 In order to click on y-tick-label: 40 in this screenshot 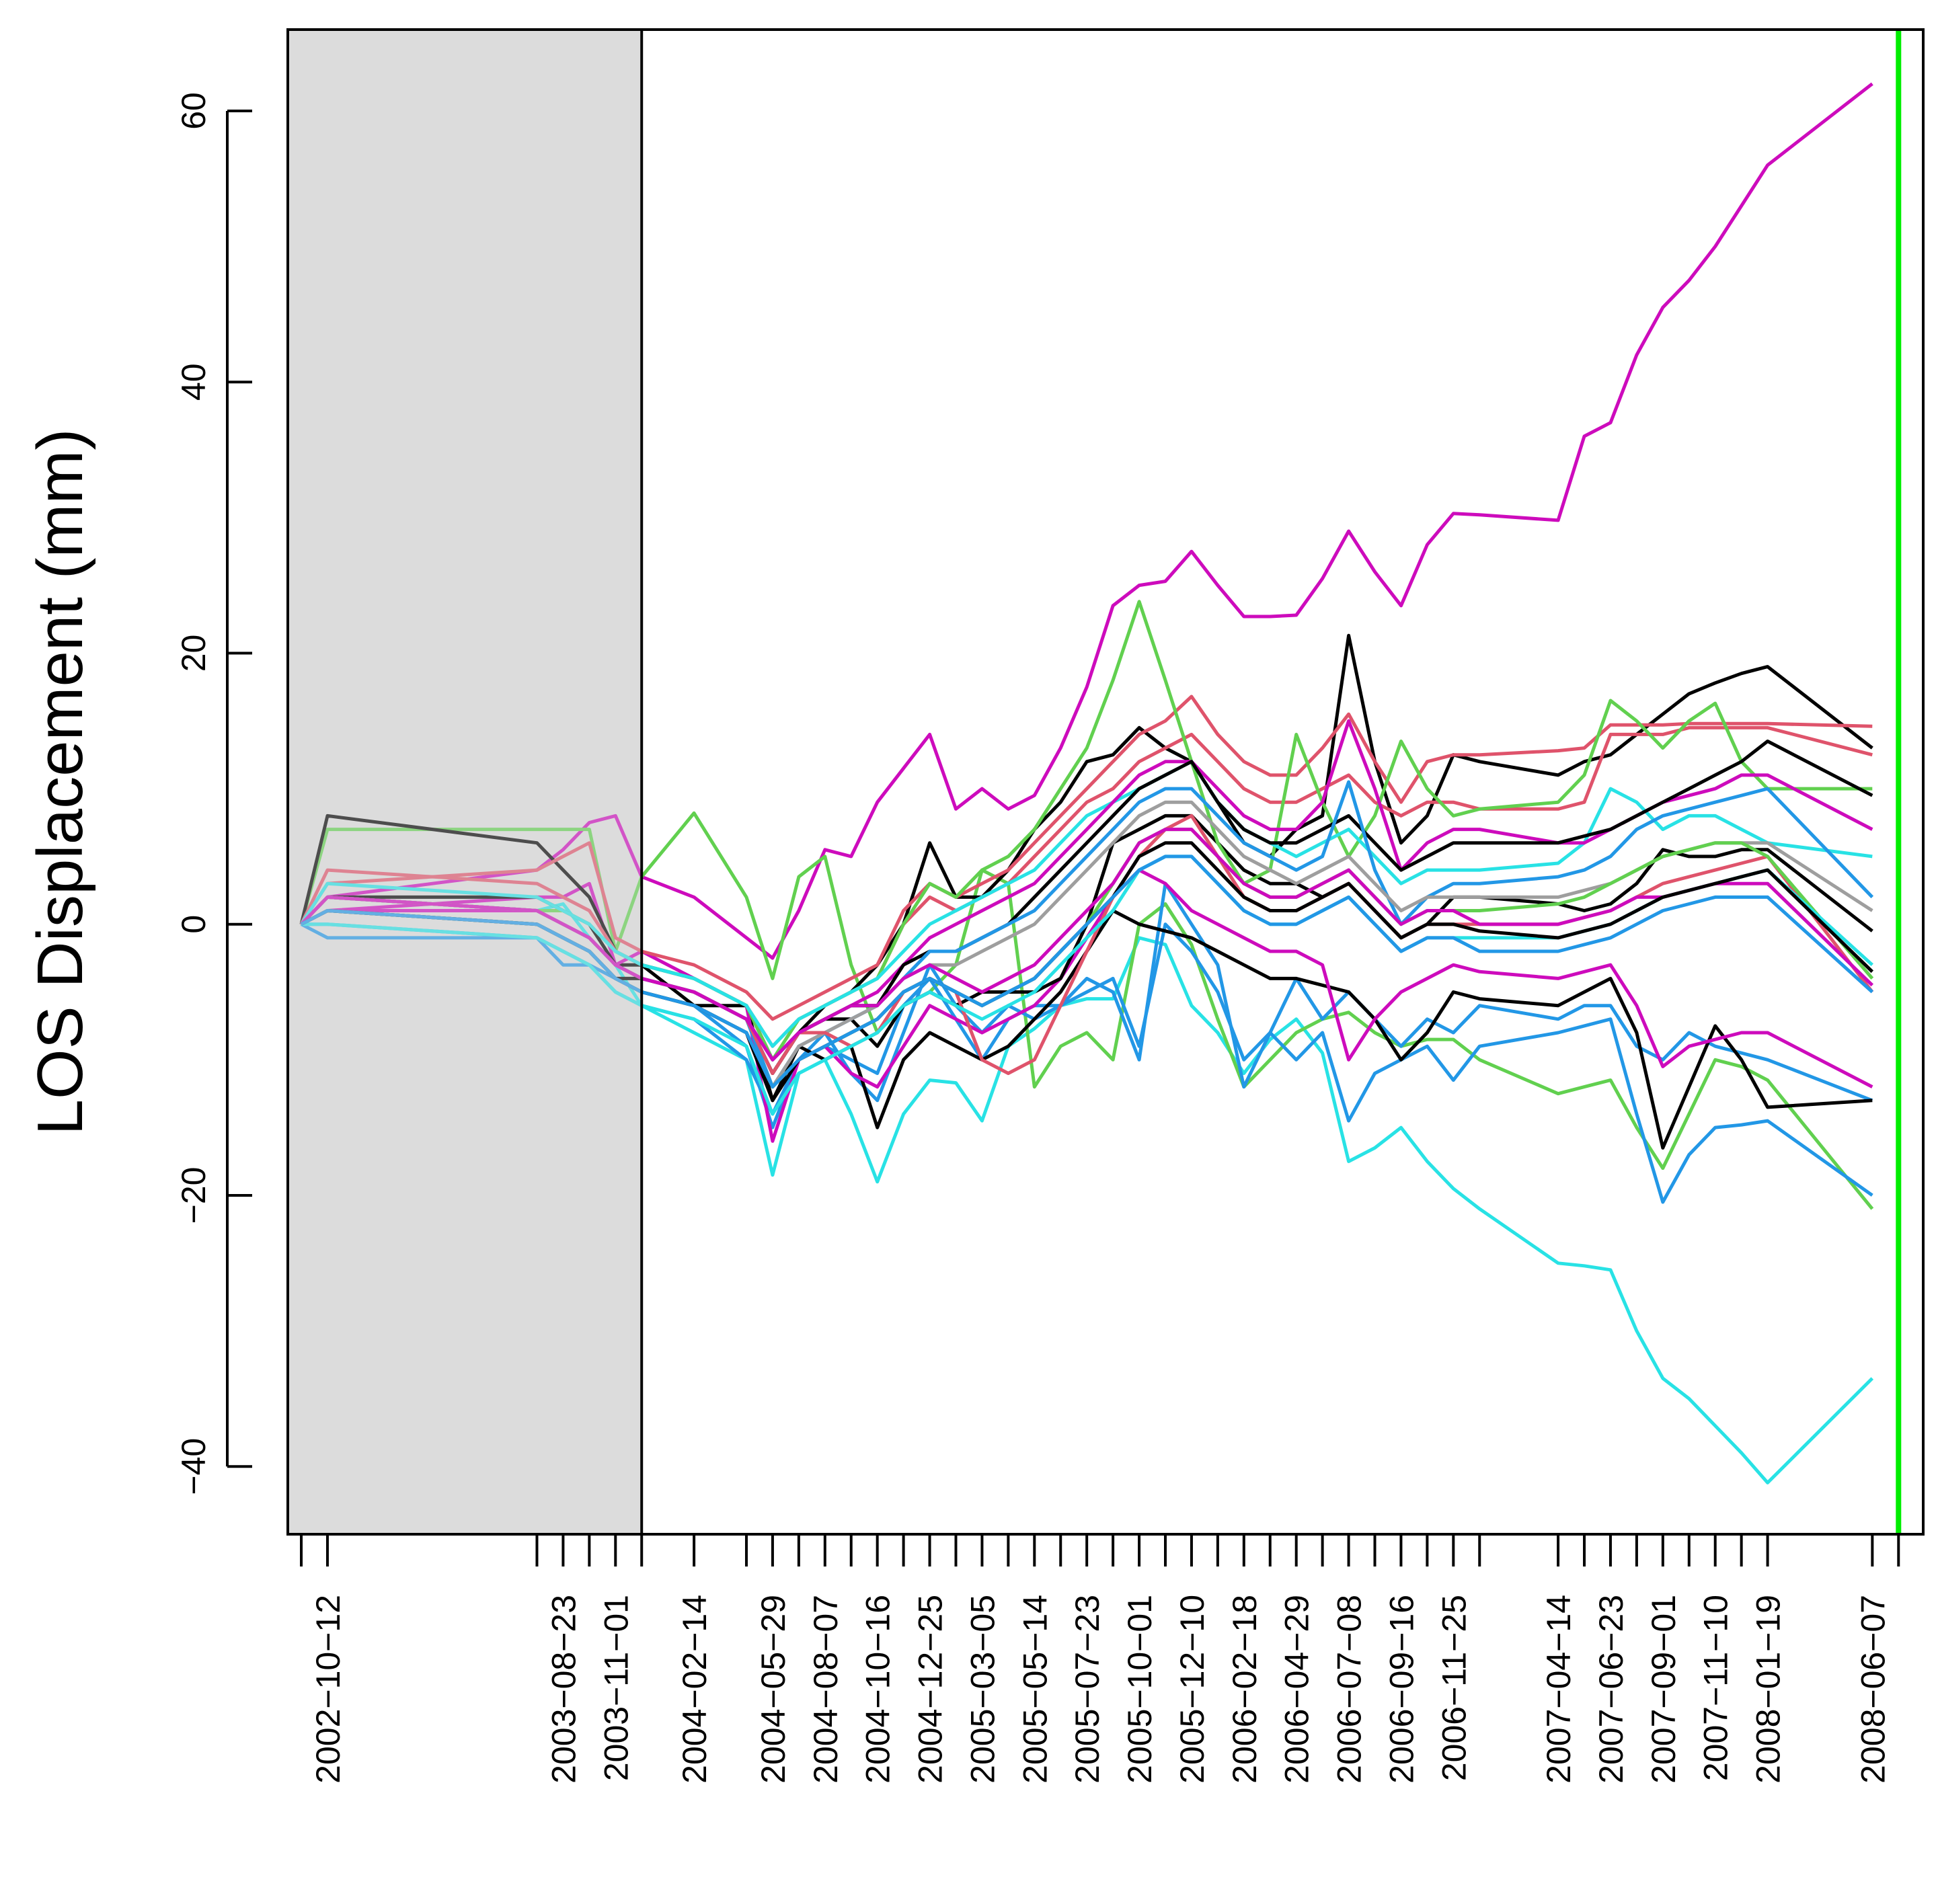, I will do `click(193, 382)`.